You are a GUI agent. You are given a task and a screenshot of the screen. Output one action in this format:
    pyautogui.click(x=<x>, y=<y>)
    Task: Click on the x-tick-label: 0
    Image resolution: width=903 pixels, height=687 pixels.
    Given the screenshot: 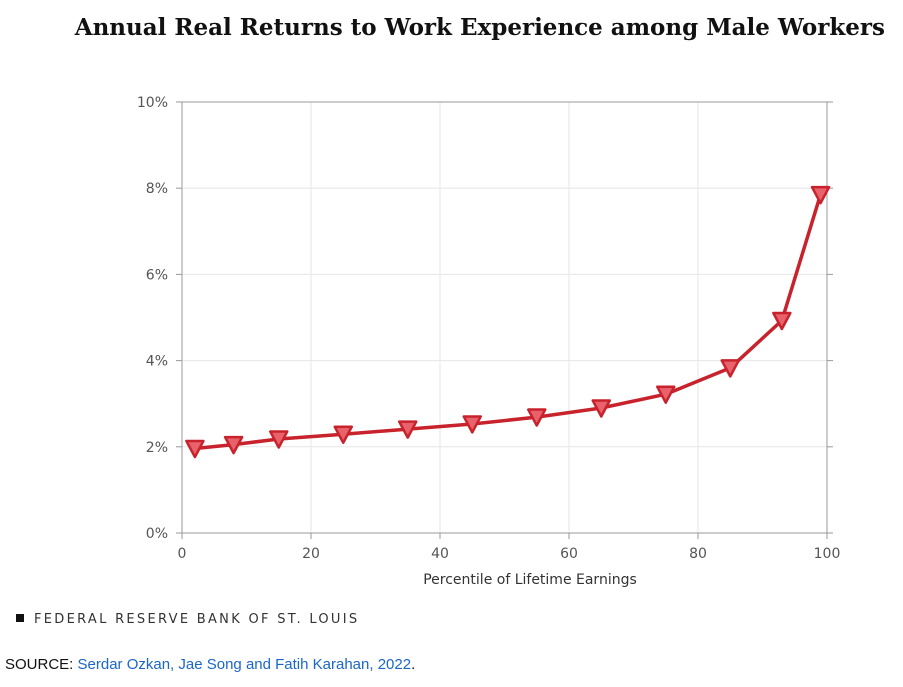 What is the action you would take?
    pyautogui.click(x=182, y=554)
    